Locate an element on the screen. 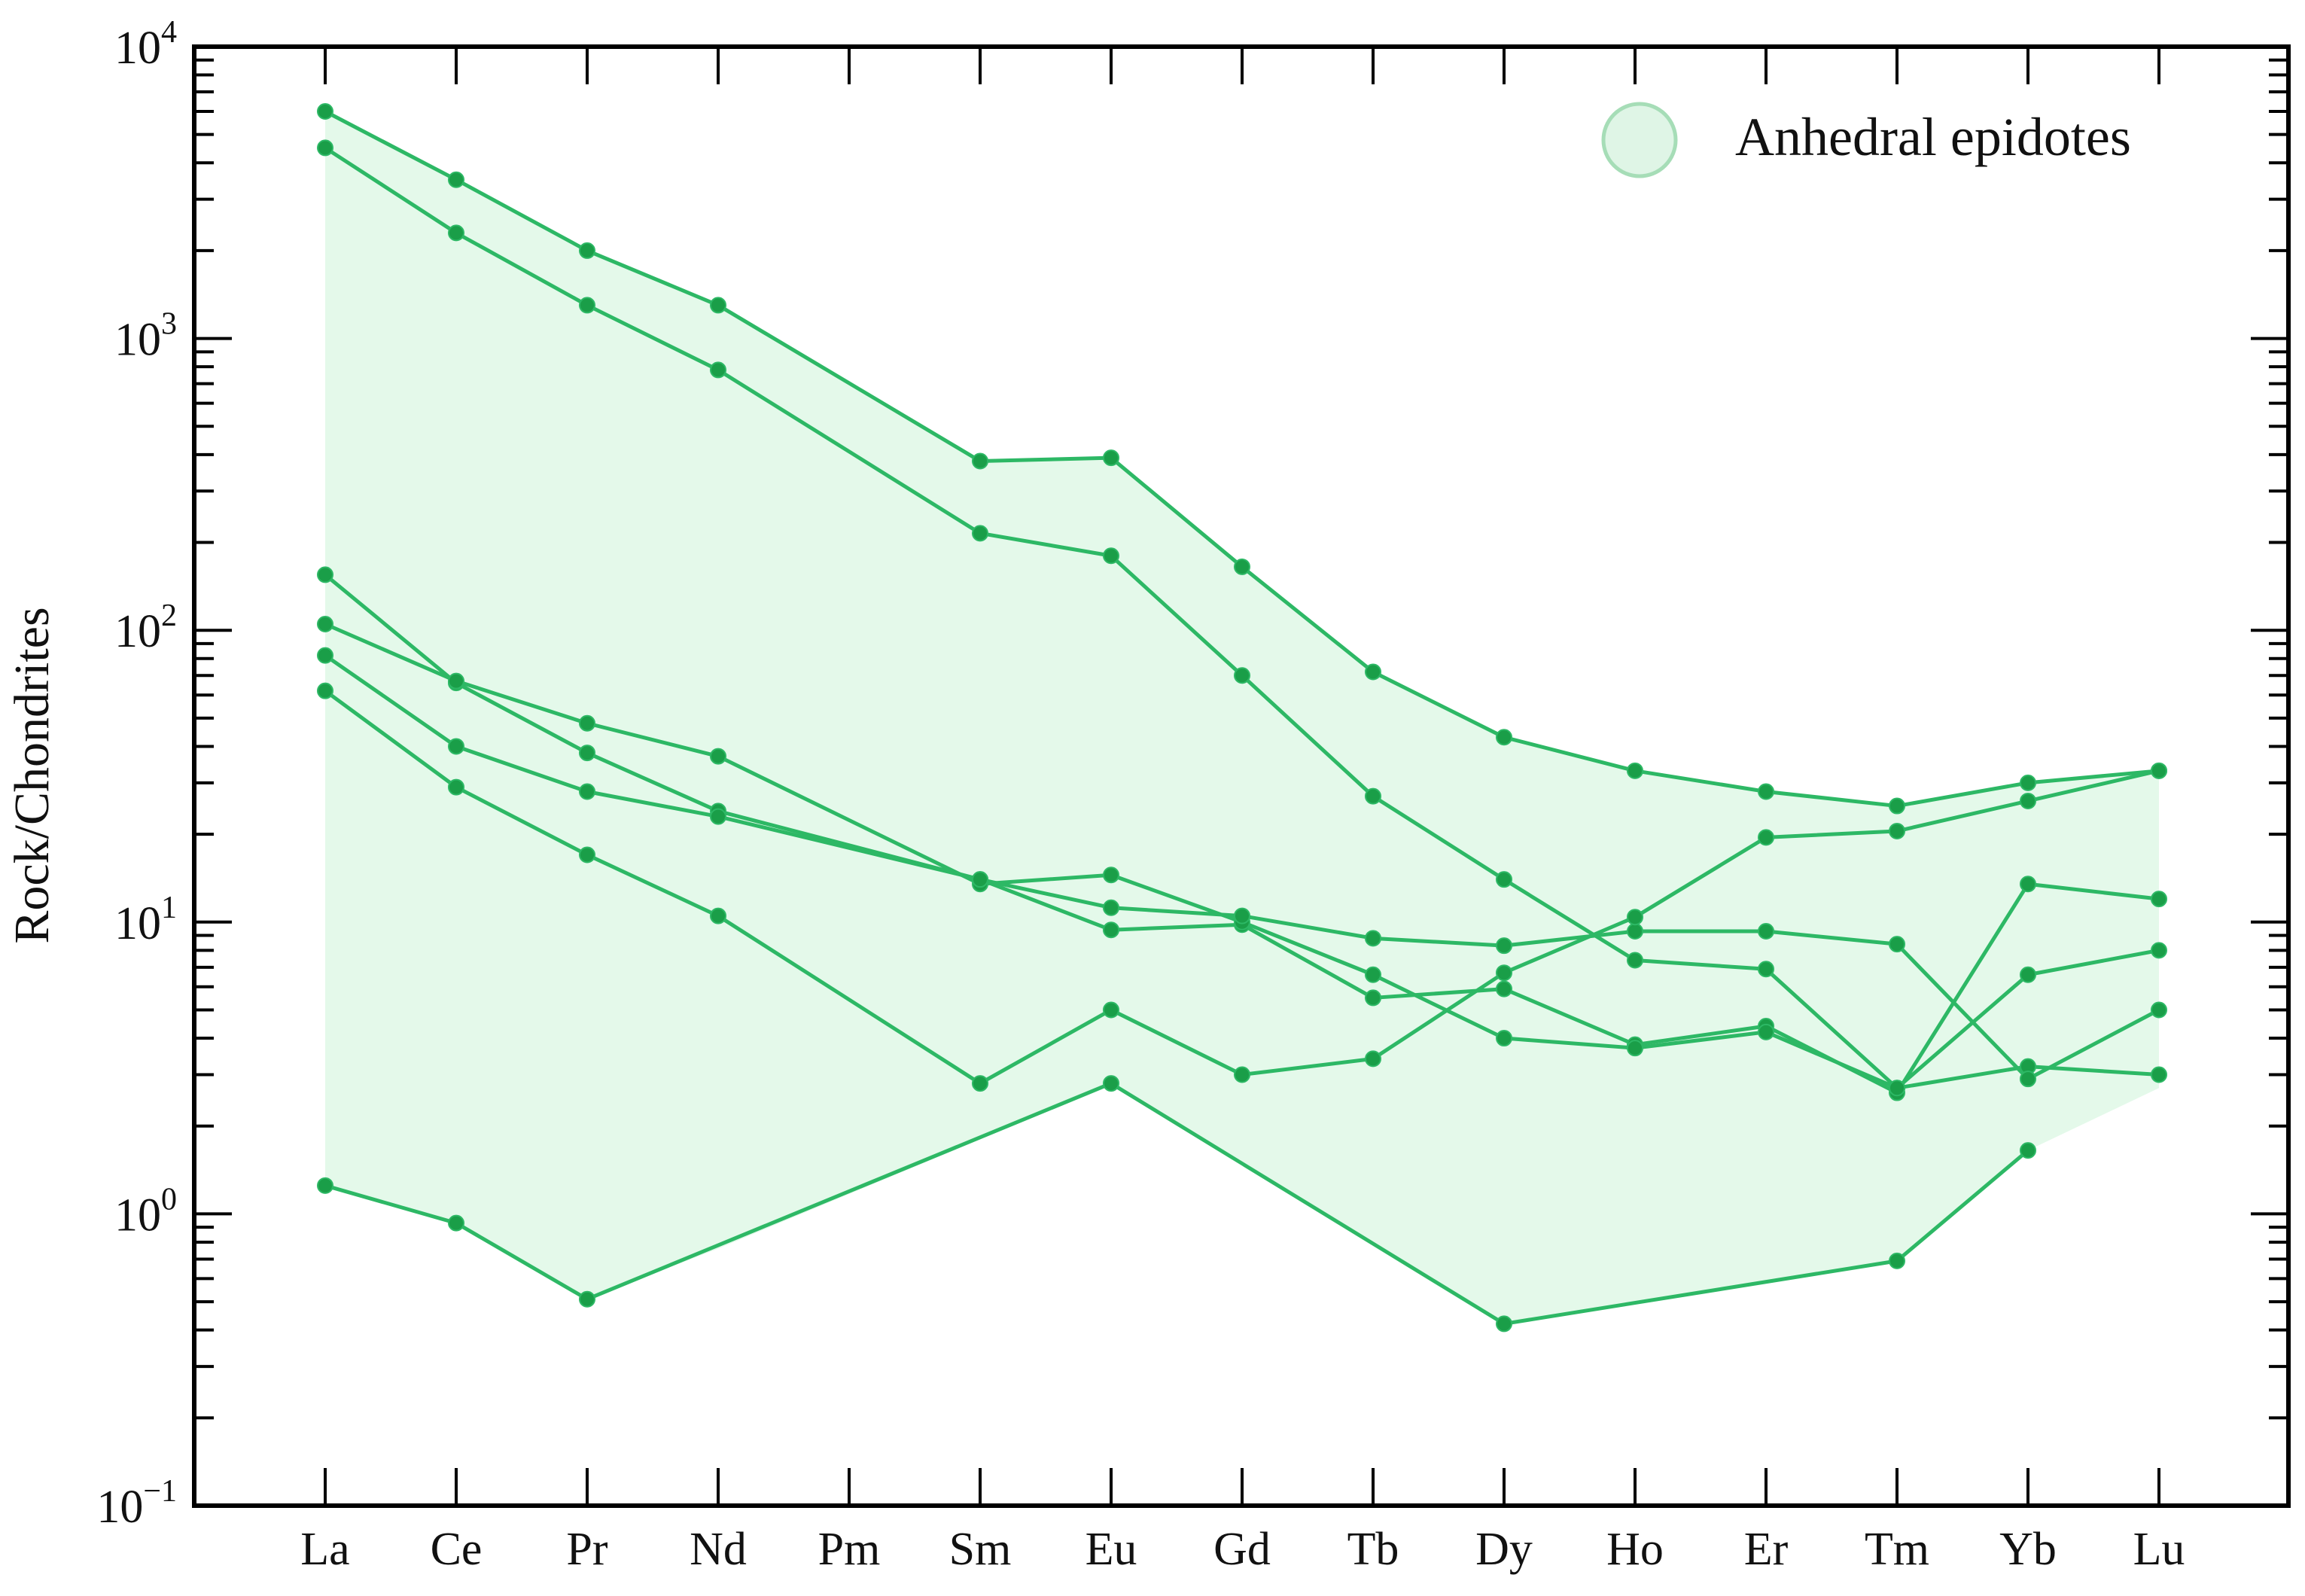  point-s2-la is located at coordinates (325, 148).